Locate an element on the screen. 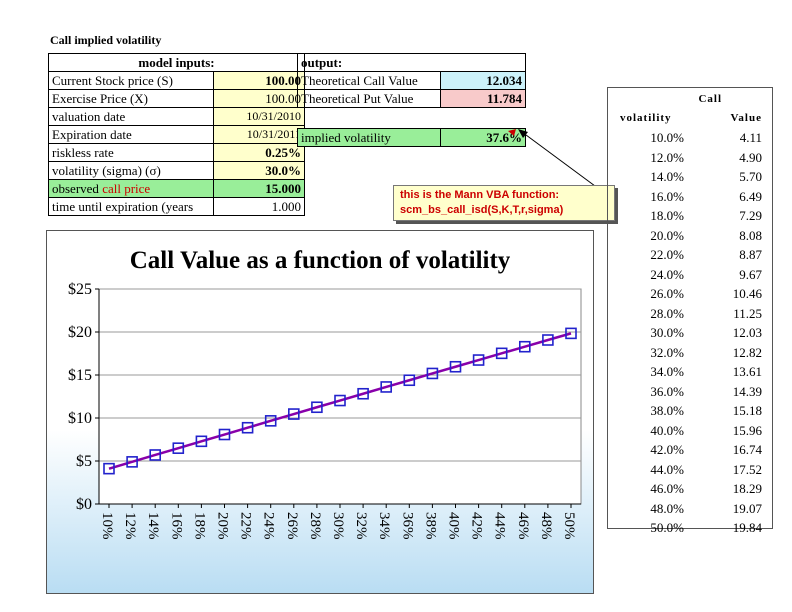 Image resolution: width=792 pixels, height=612 pixels. theoretical-call-label: Theoretical Call Value is located at coordinates (369, 80).